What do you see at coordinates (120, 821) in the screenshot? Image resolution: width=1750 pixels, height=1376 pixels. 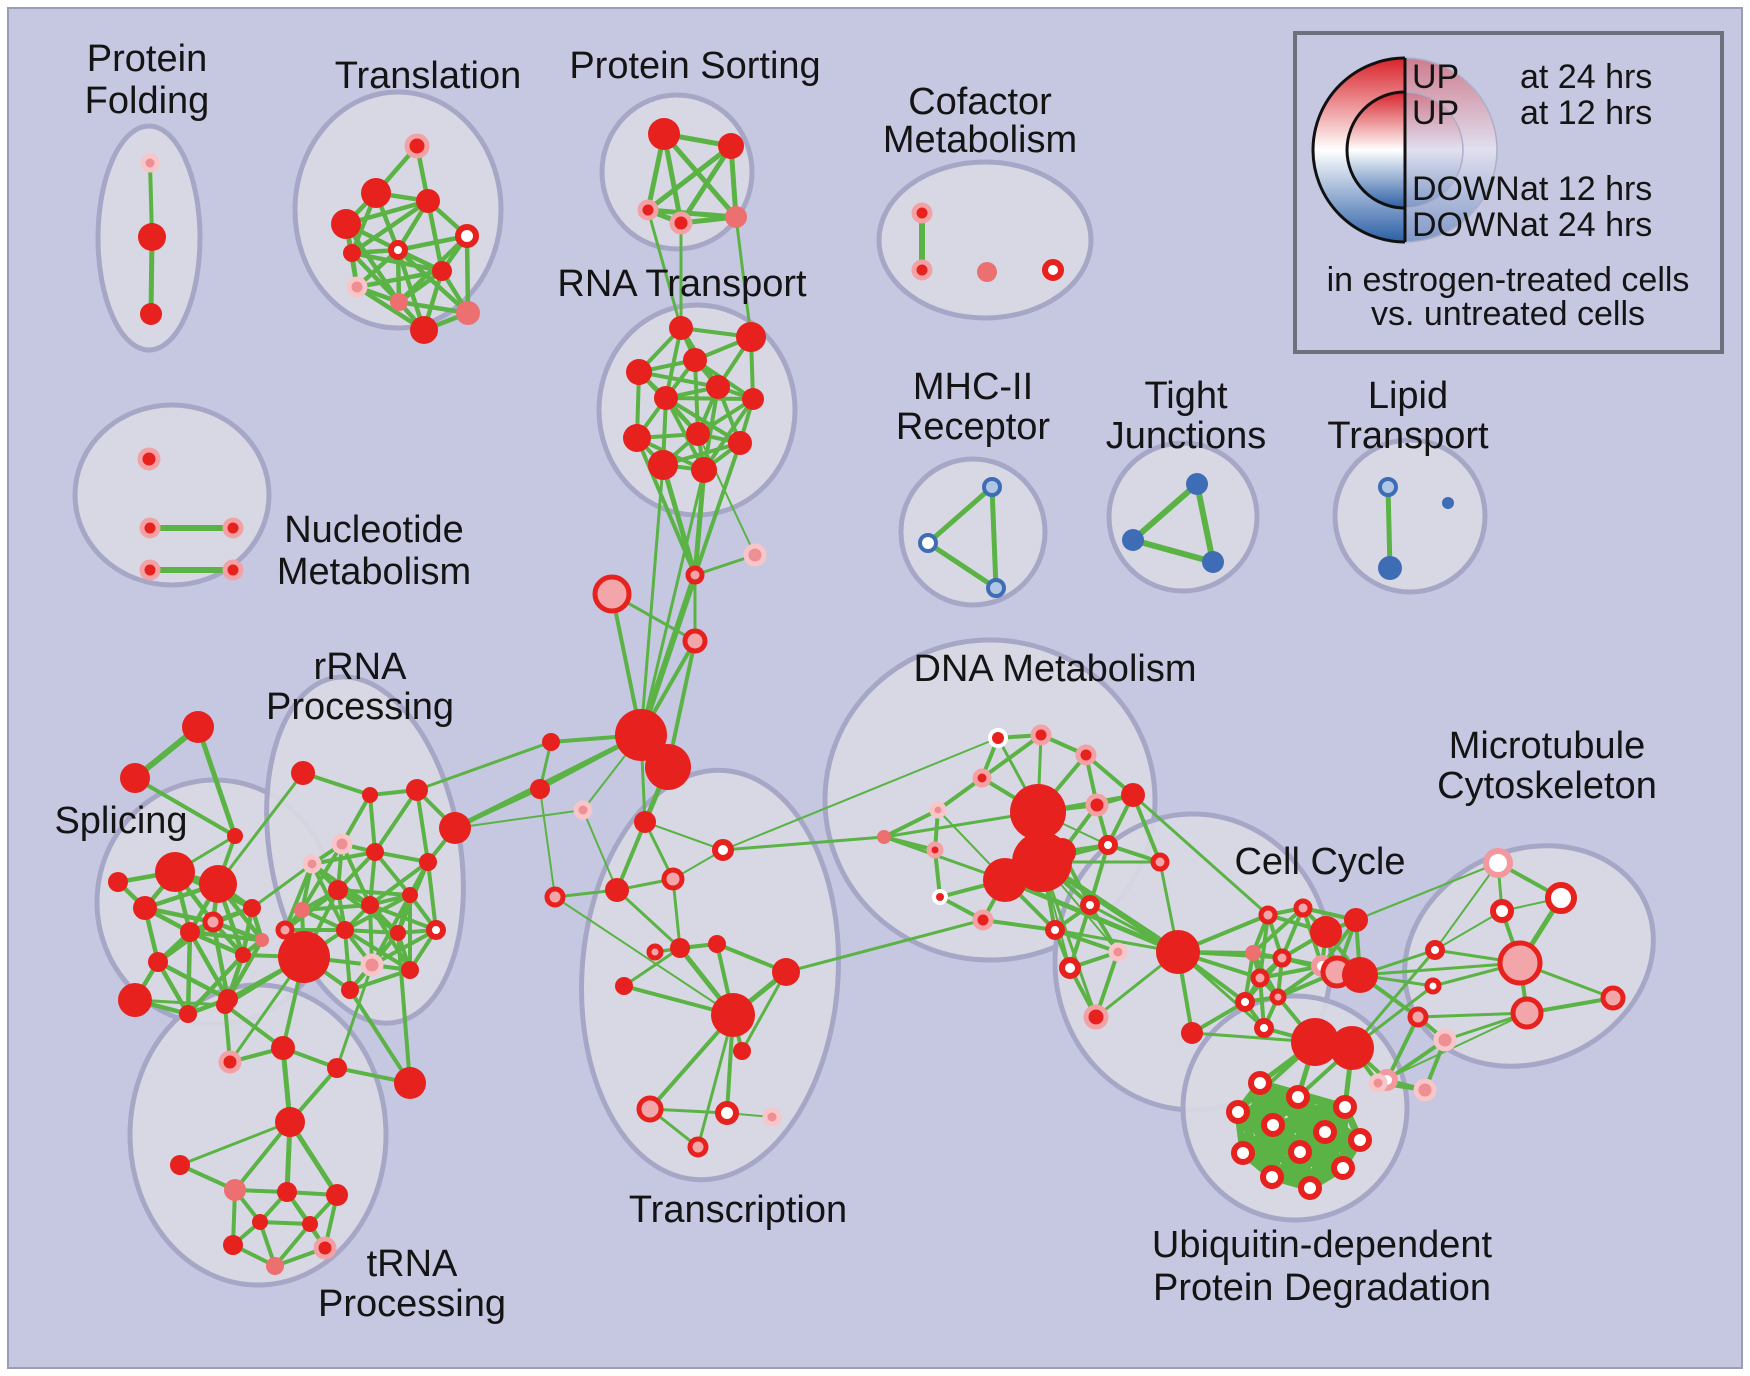 I see `cluster-splicing-label: Splicing` at bounding box center [120, 821].